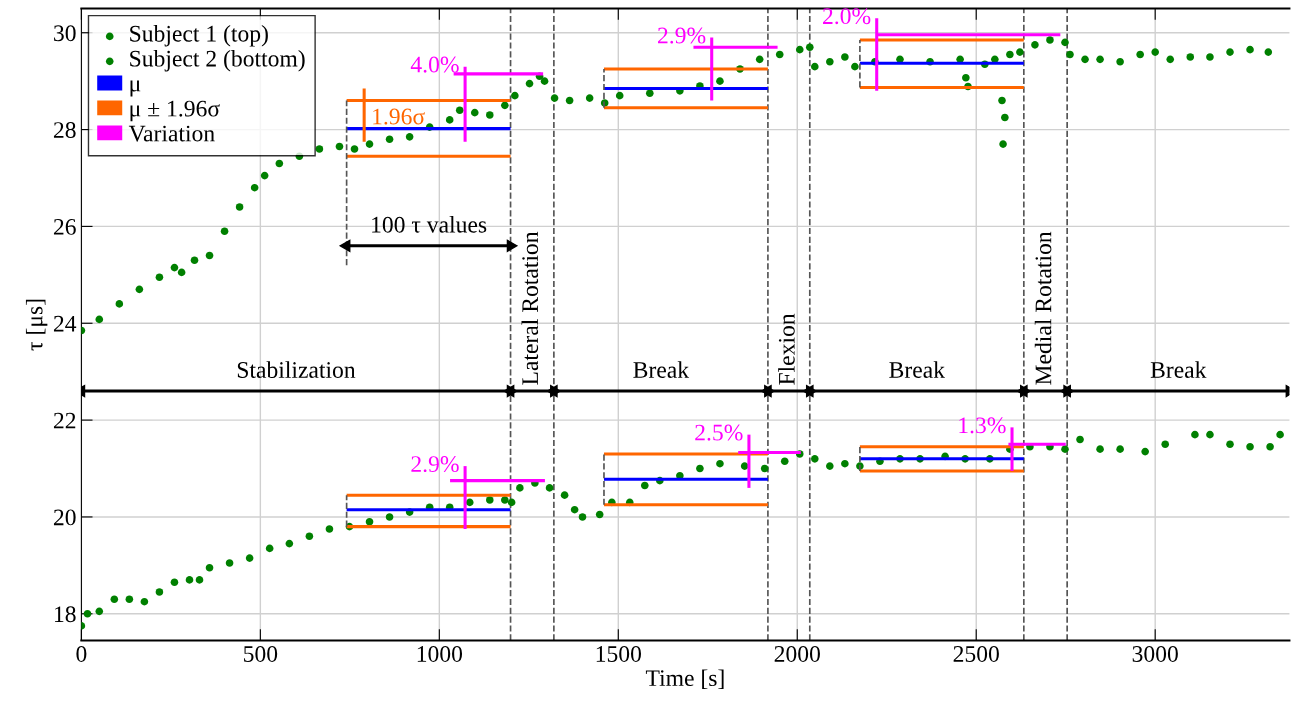 The width and height of the screenshot is (1292, 710). I want to click on y-tick-label: 30, so click(65, 33).